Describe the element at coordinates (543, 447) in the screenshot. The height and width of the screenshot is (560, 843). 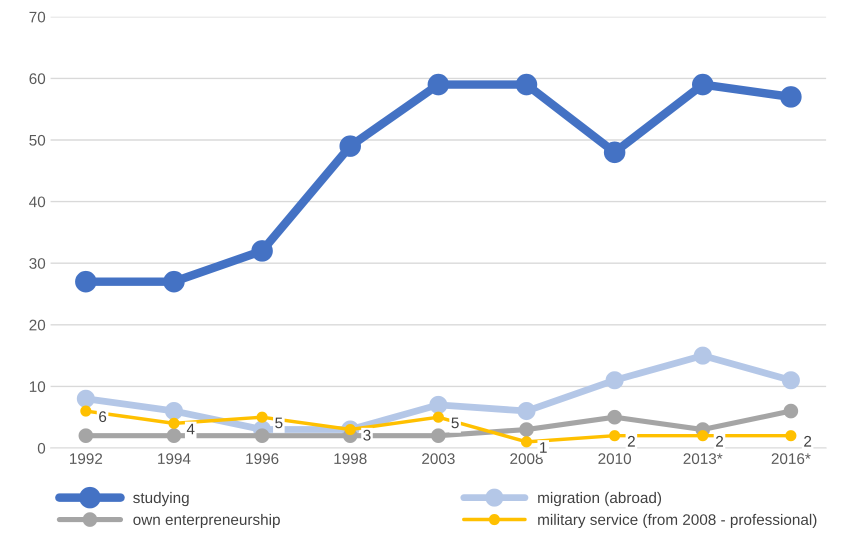
I see `data-label: 1` at that location.